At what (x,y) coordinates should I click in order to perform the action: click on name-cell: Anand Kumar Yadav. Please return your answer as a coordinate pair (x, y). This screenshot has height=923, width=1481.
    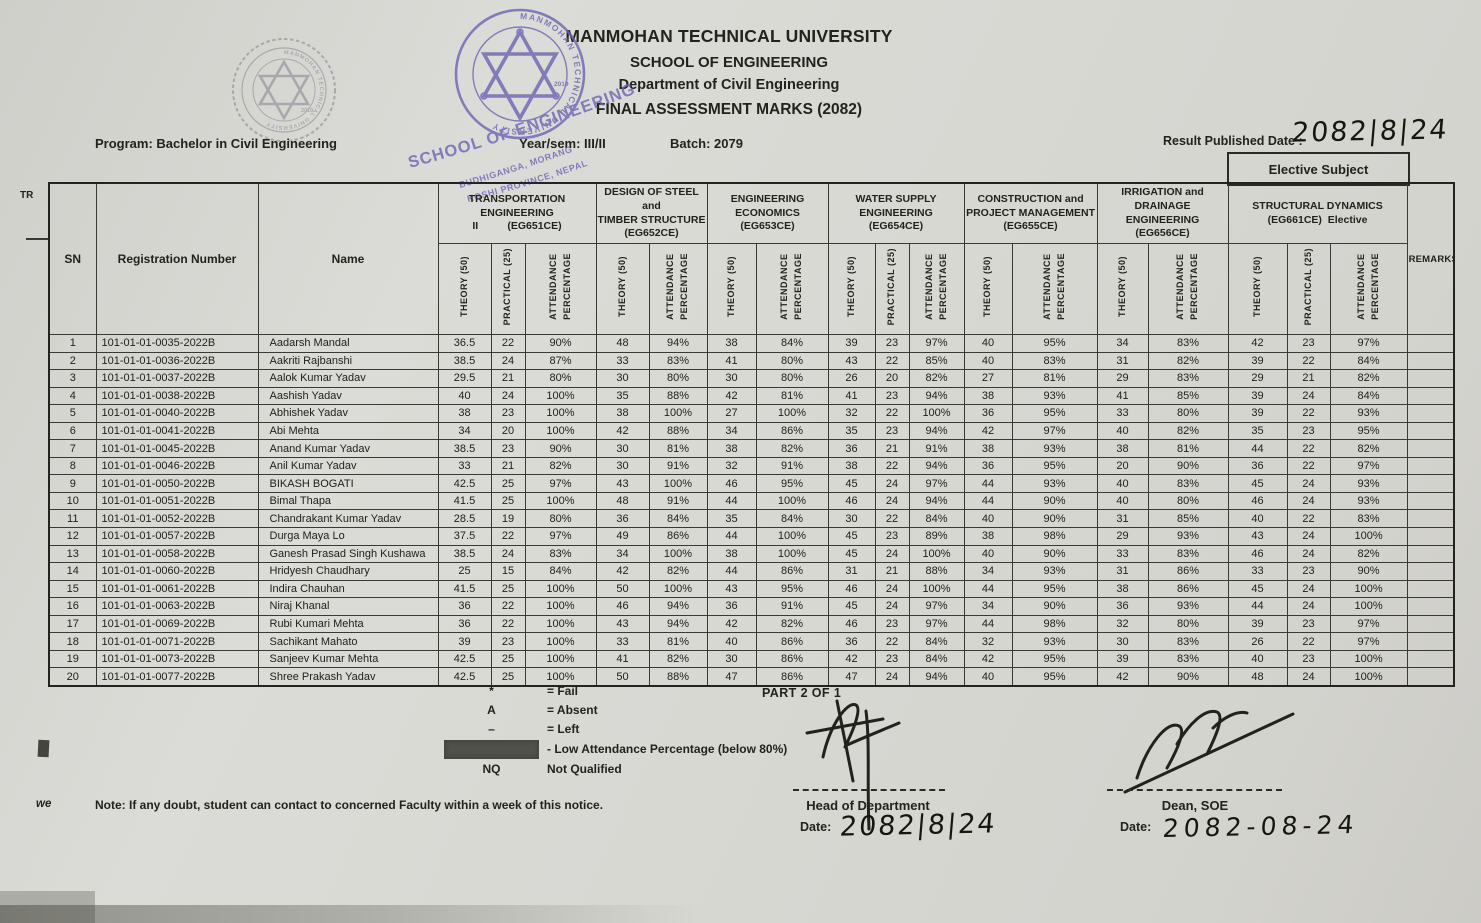
    Looking at the image, I should click on (348, 448).